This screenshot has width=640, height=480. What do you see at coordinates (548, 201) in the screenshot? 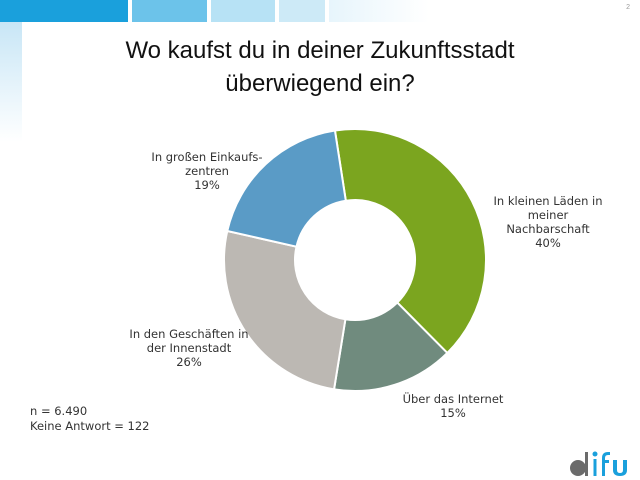
I see `slice-label-line: In kleinen Läden in` at bounding box center [548, 201].